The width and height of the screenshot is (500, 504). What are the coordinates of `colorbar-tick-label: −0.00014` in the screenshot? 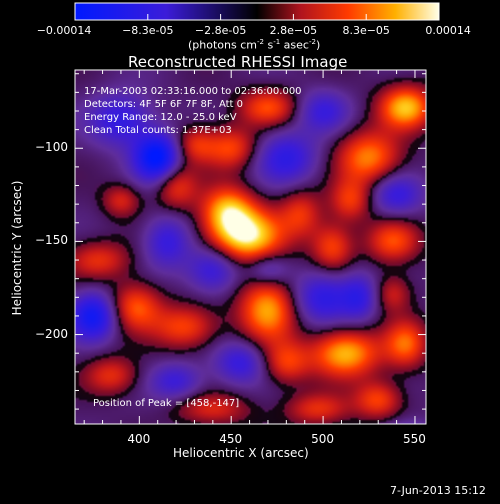 It's located at (64, 30).